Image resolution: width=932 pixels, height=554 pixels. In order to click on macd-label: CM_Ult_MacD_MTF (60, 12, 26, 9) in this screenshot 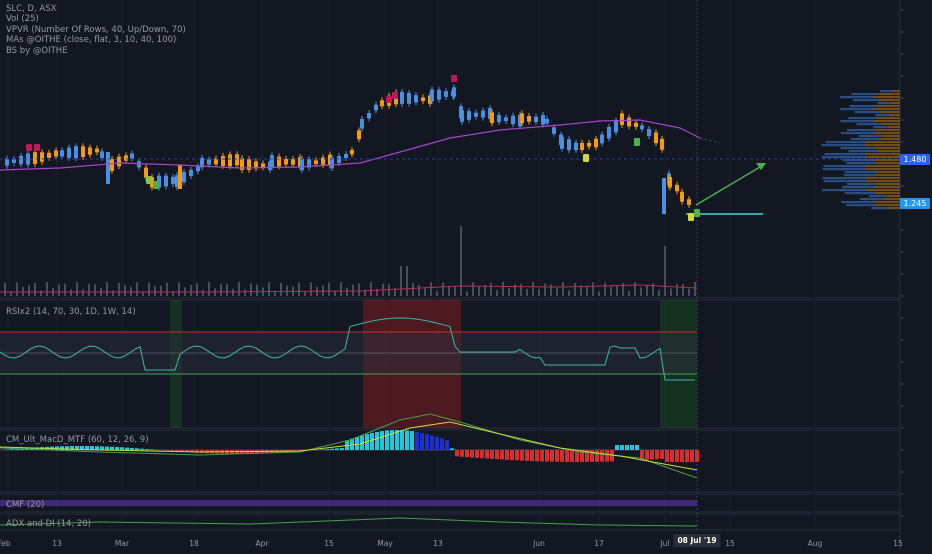, I will do `click(77, 440)`.